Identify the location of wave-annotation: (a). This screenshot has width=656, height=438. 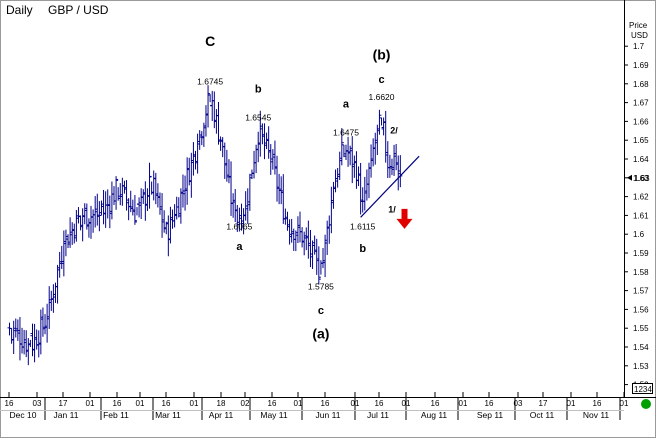
(320, 334).